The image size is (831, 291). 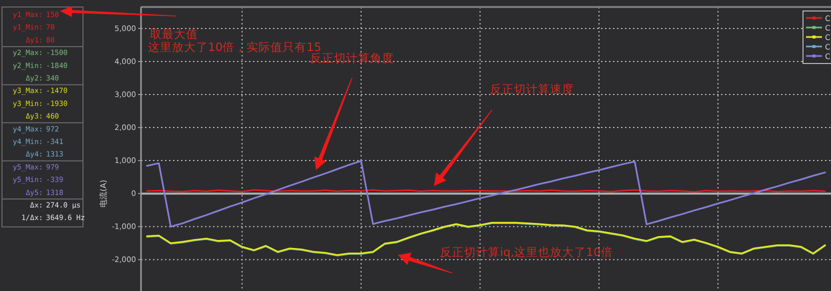 What do you see at coordinates (352, 58) in the screenshot?
I see `annotation: 反正切计算角度` at bounding box center [352, 58].